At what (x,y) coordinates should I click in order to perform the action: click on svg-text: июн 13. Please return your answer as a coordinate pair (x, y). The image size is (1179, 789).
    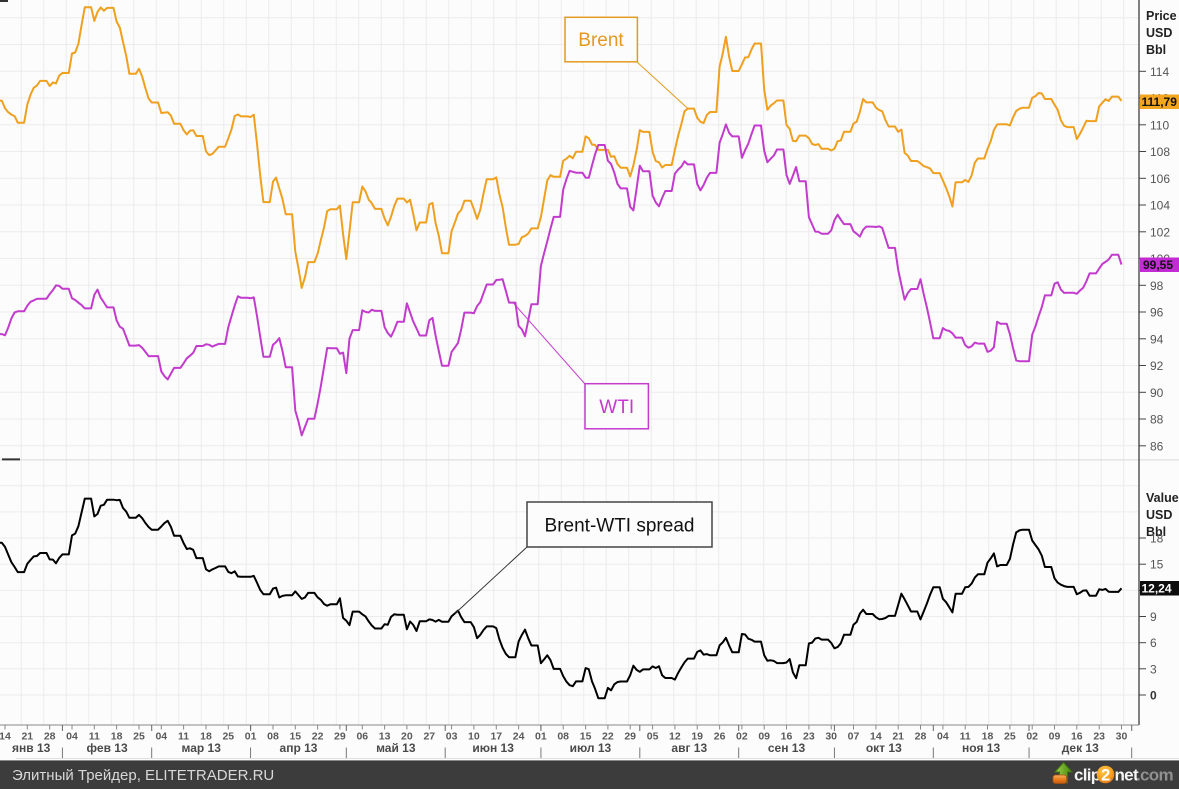
    Looking at the image, I should click on (493, 748).